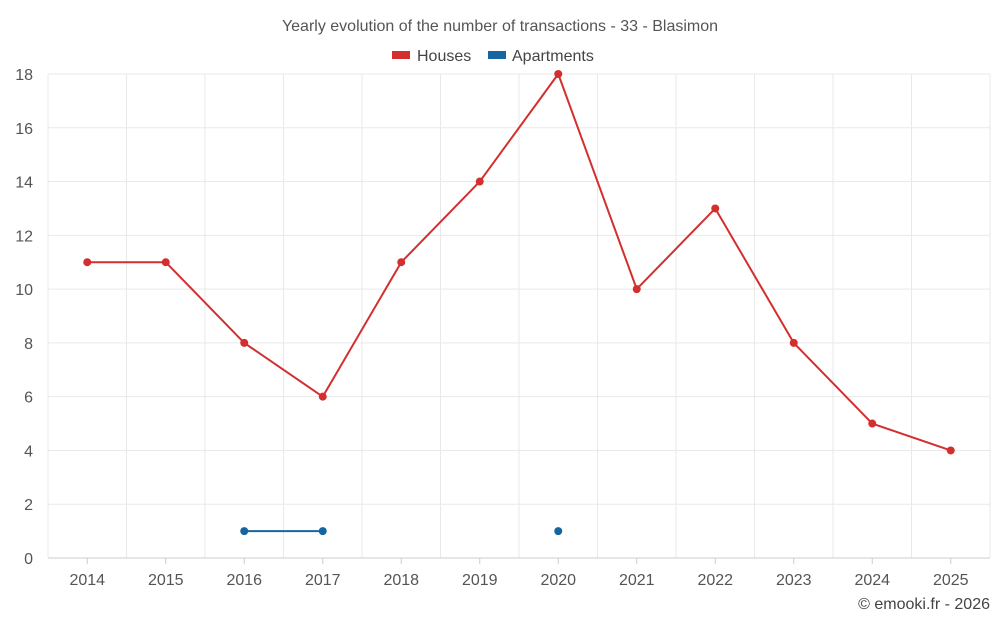 Image resolution: width=1000 pixels, height=625 pixels. Describe the element at coordinates (28, 451) in the screenshot. I see `y-tick-label: 4` at that location.